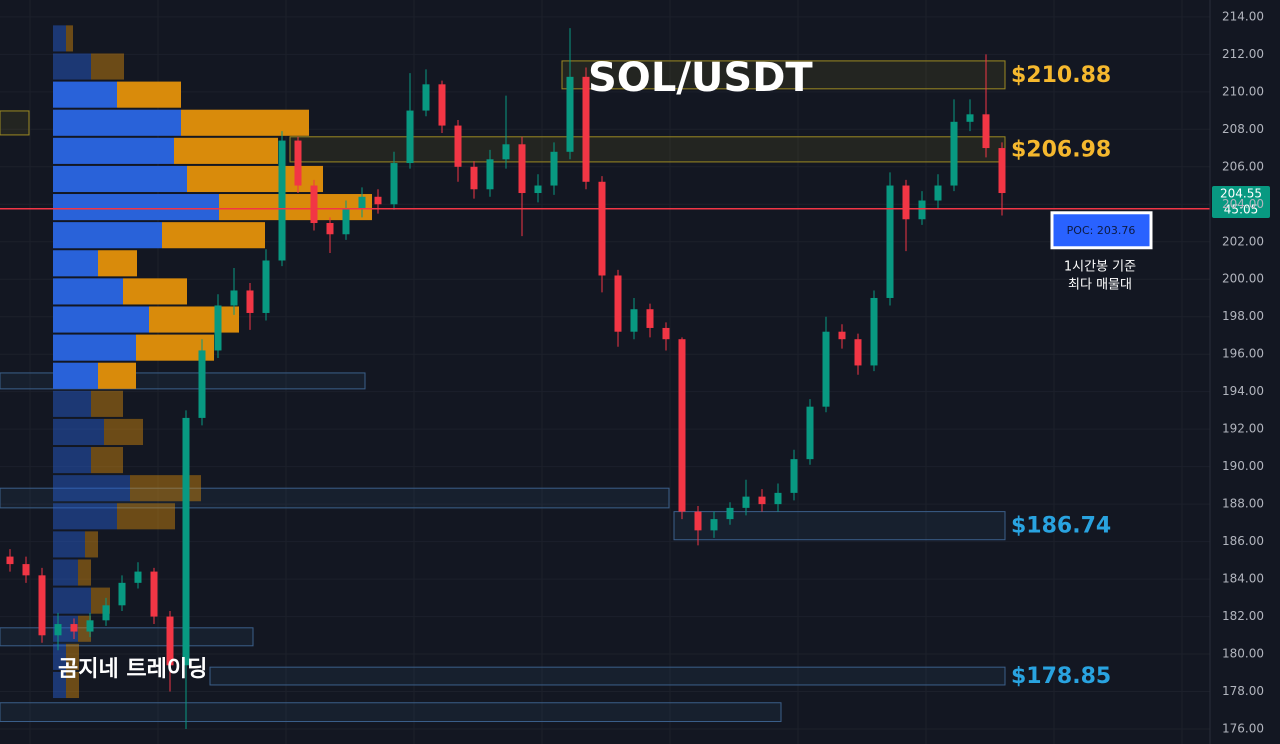 The height and width of the screenshot is (744, 1280). What do you see at coordinates (1243, 429) in the screenshot?
I see `y-tick-label: 192.00` at bounding box center [1243, 429].